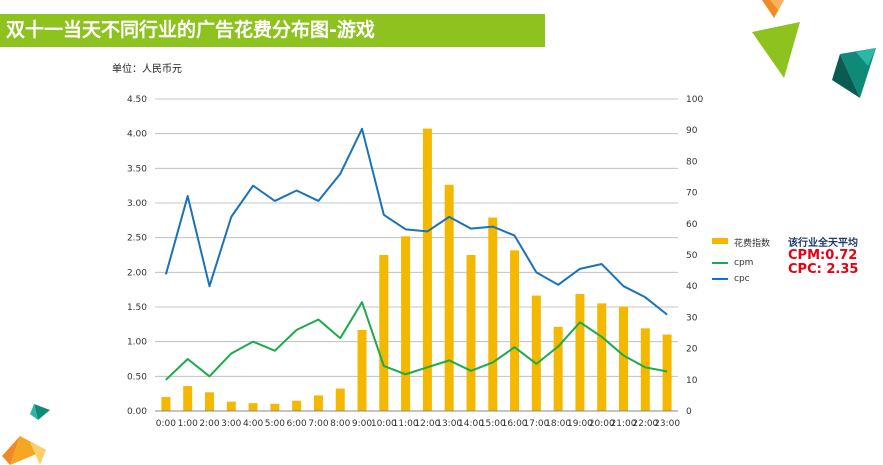  I want to click on x-tick-label: 7:00, so click(318, 424).